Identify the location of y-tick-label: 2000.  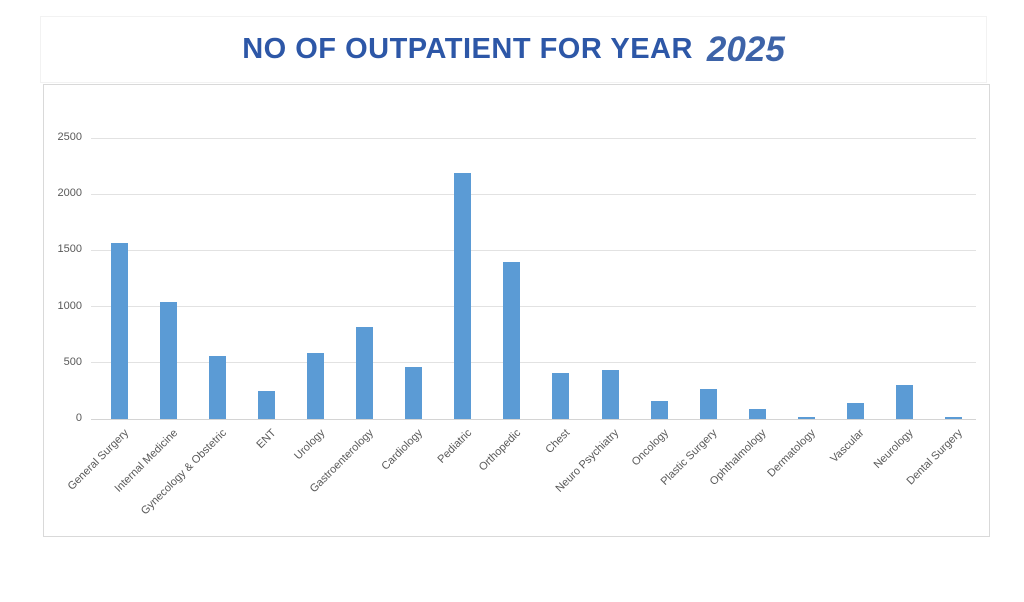
(69, 193).